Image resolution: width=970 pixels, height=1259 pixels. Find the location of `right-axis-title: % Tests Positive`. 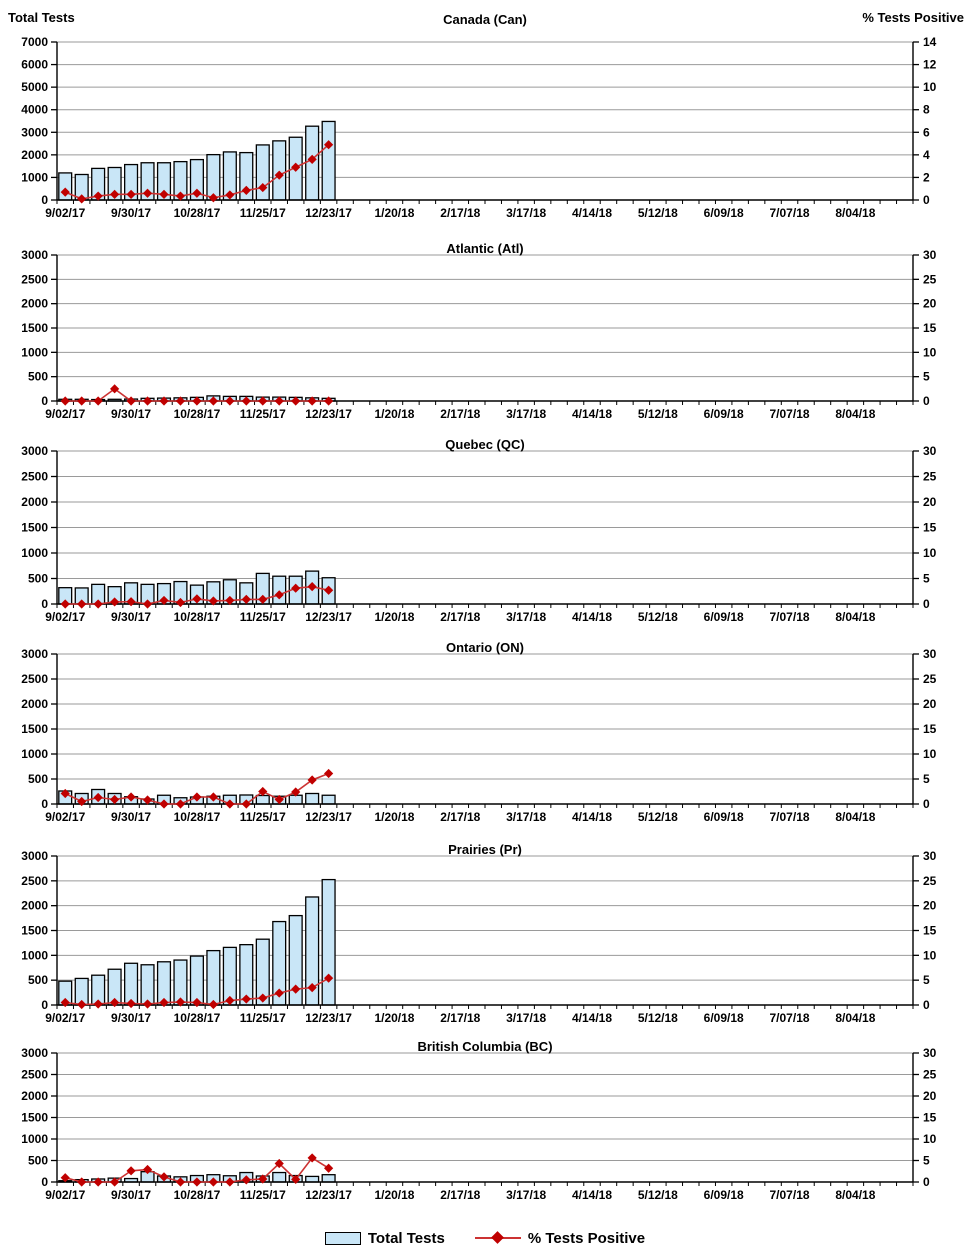

right-axis-title: % Tests Positive is located at coordinates (913, 17).